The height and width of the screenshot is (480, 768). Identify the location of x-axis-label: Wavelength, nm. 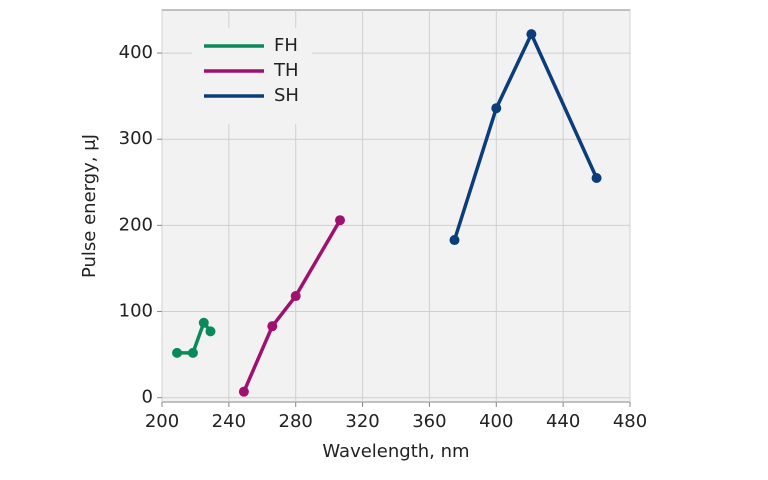
(395, 451).